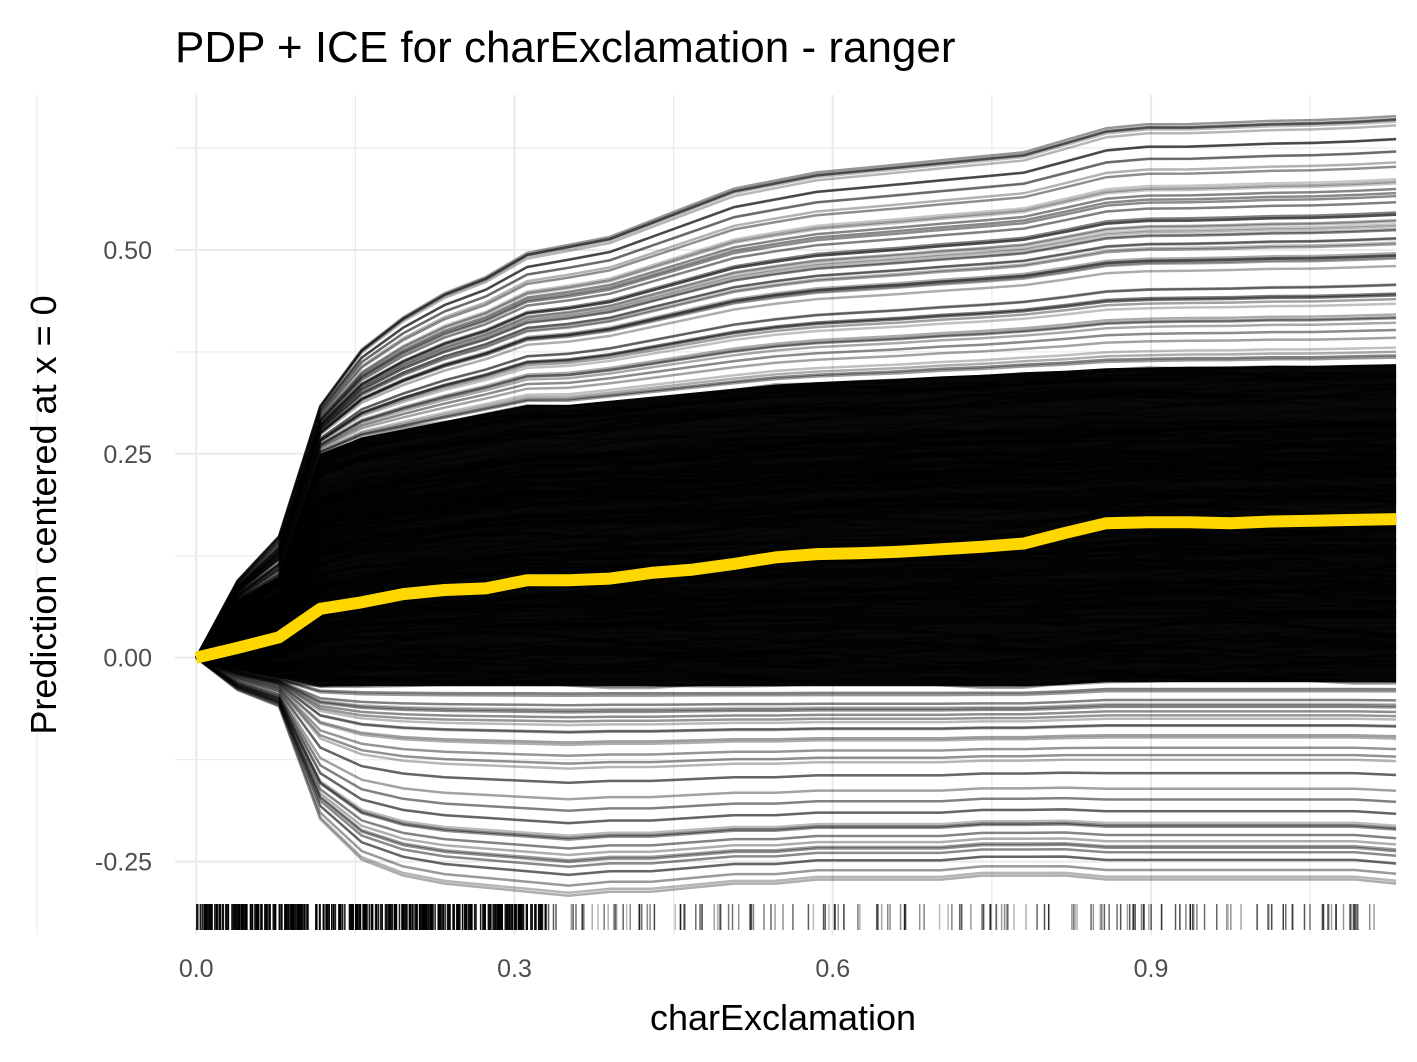 The image size is (1417, 1062). What do you see at coordinates (196, 969) in the screenshot?
I see `x-tick-label: 0.0` at bounding box center [196, 969].